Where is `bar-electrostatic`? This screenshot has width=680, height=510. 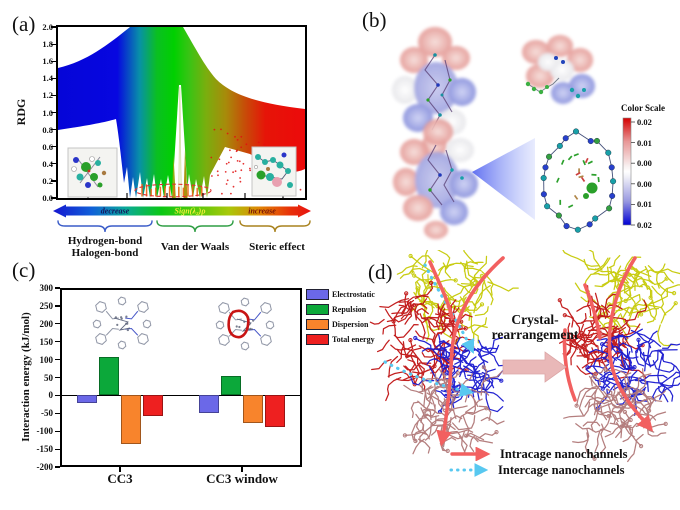 bar-electrostatic is located at coordinates (209, 404).